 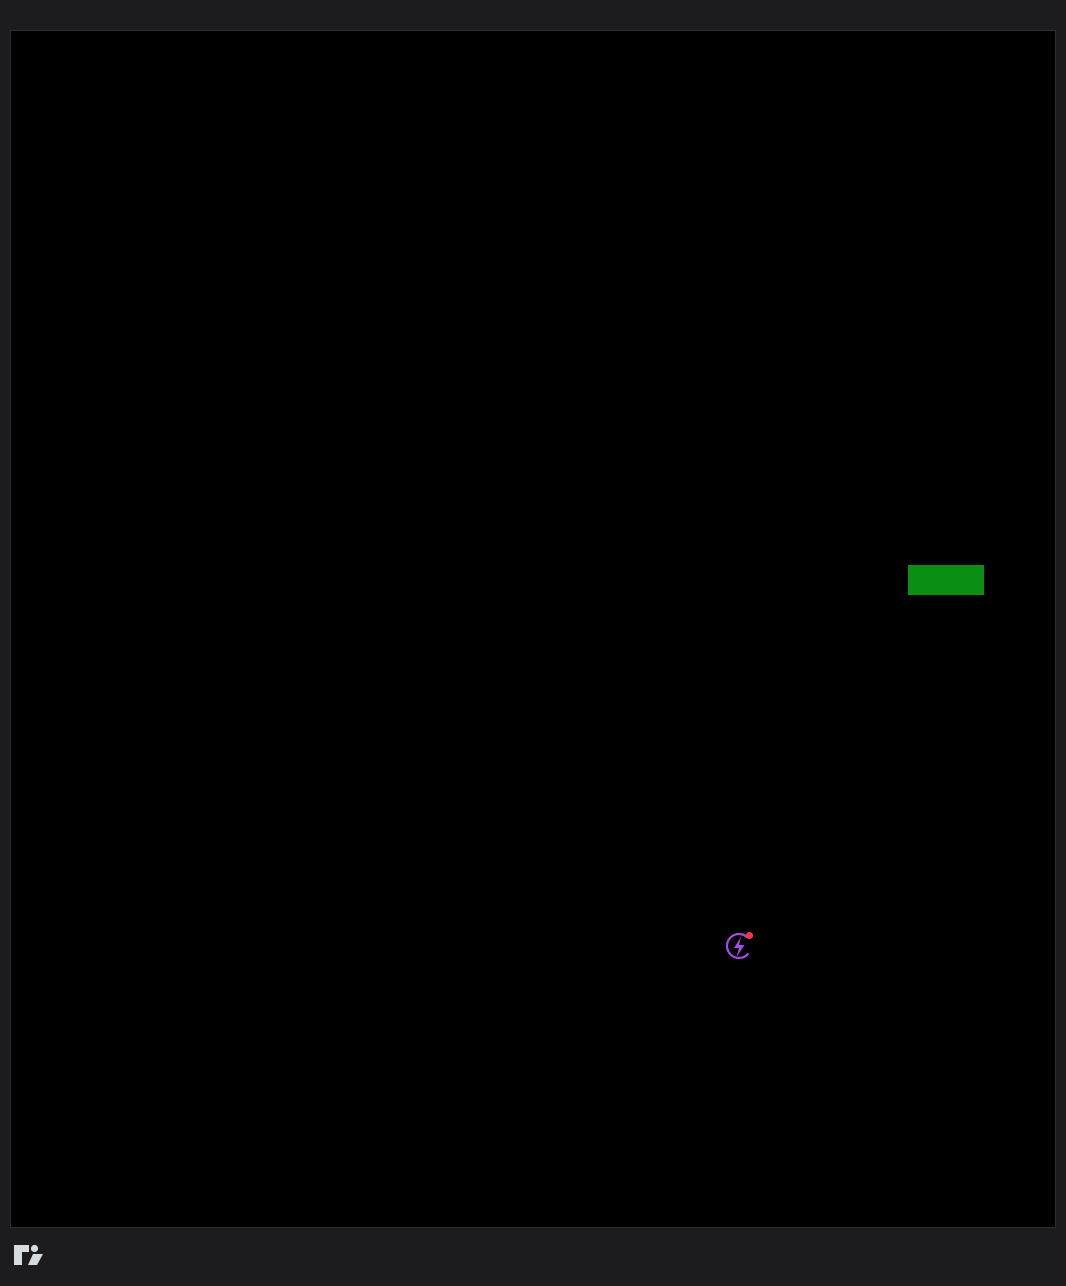 I want to click on logo-bar, so click(x=533, y=1257).